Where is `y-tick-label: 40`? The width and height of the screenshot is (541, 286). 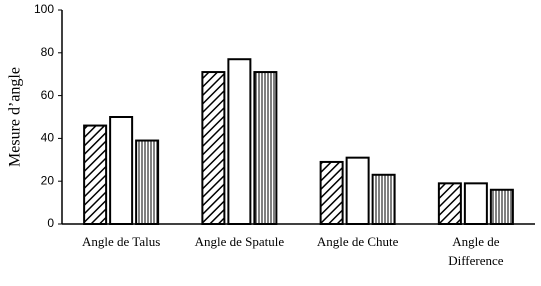
y-tick-label: 40 is located at coordinates (48, 138).